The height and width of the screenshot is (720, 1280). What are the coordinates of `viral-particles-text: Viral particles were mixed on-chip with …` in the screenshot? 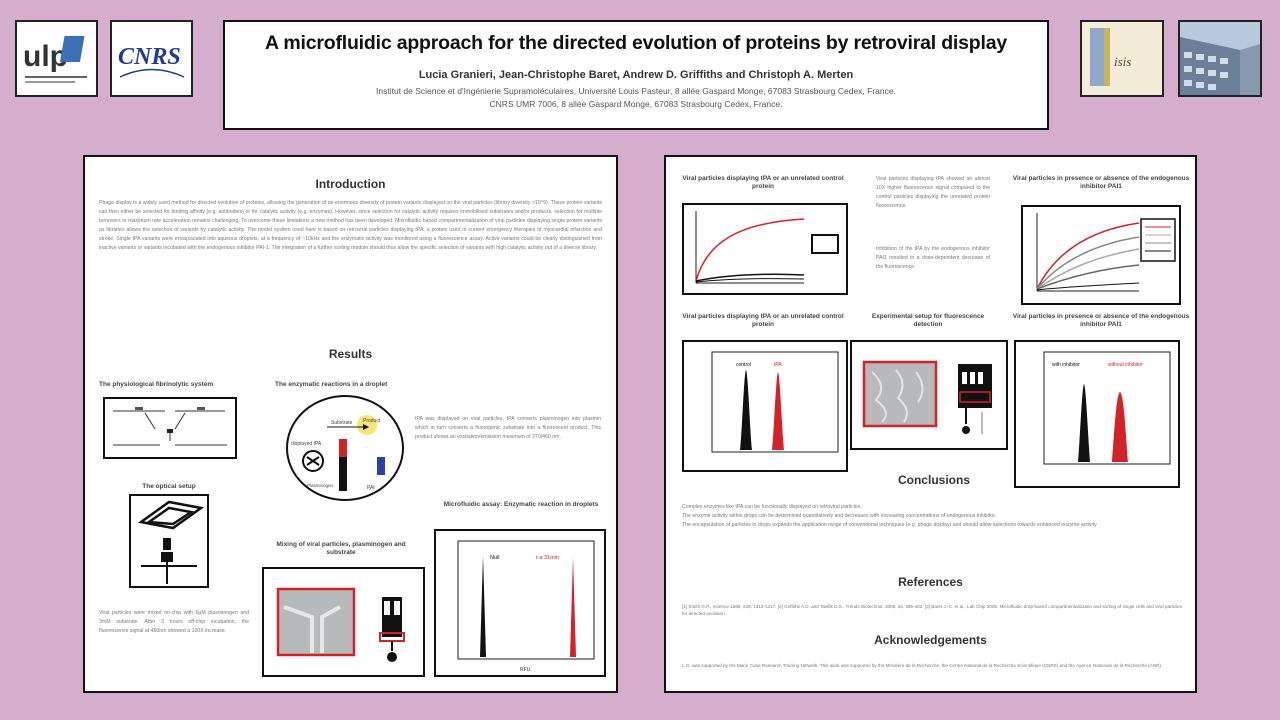 It's located at (174, 622).